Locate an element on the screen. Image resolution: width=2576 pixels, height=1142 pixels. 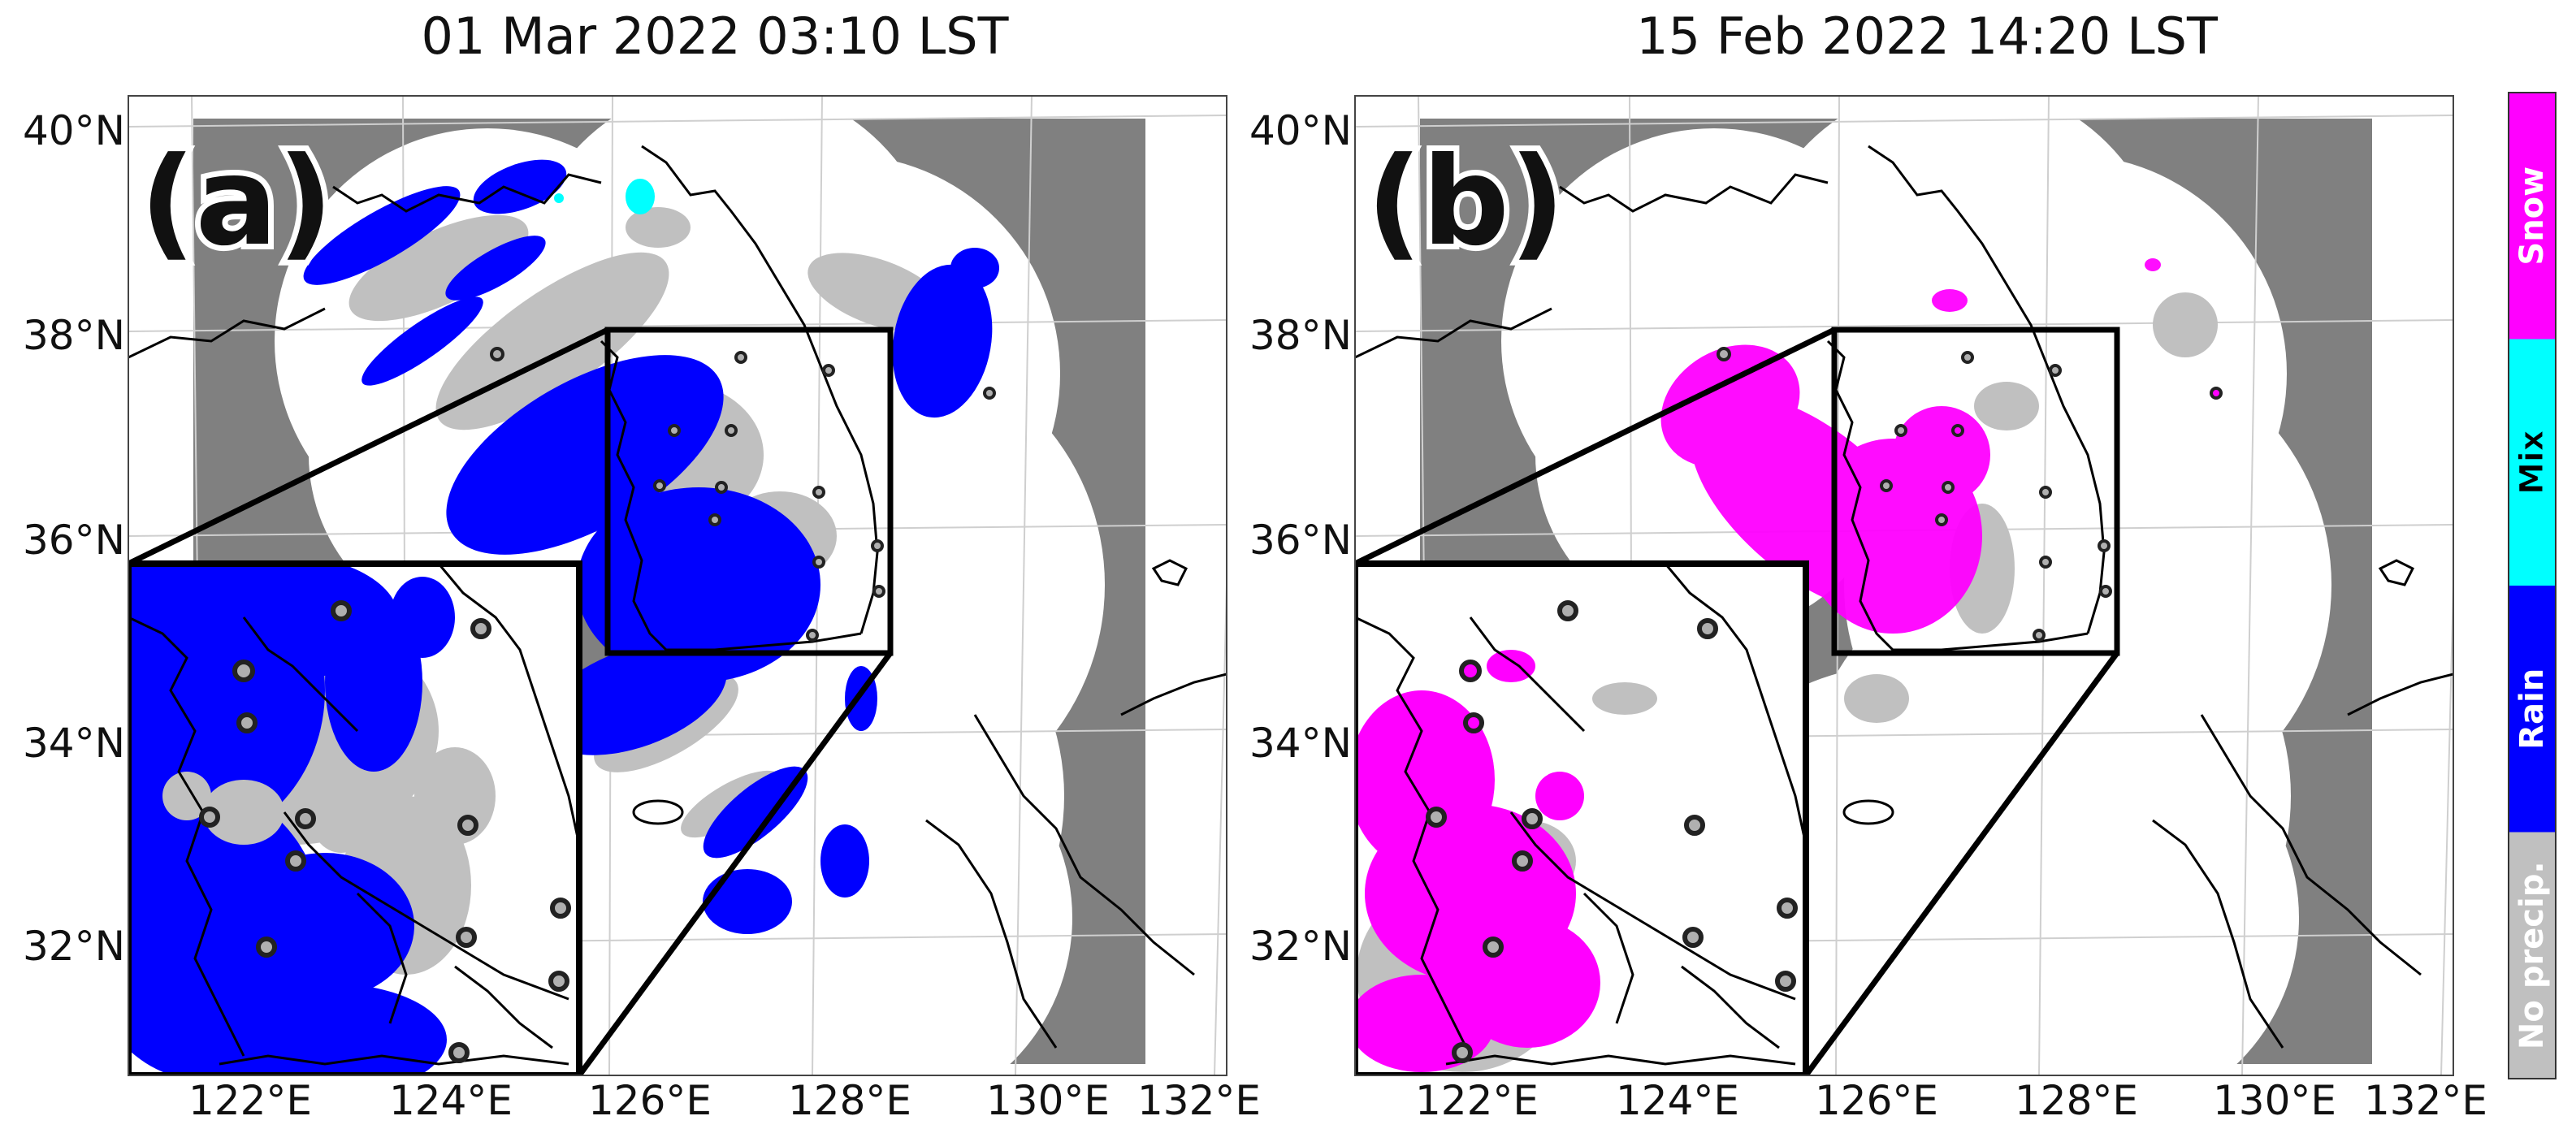
colorbar-label: Mix is located at coordinates (2532, 462).